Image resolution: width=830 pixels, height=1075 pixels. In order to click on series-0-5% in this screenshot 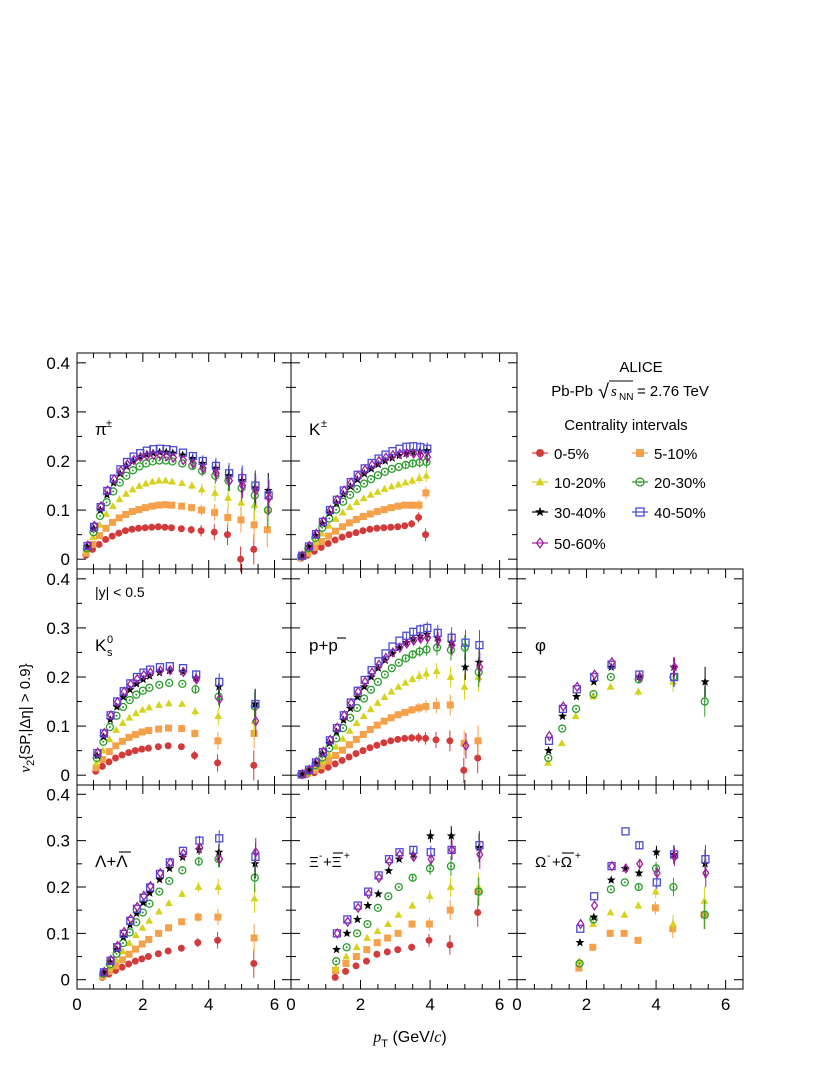, I will do `click(406, 939)`.